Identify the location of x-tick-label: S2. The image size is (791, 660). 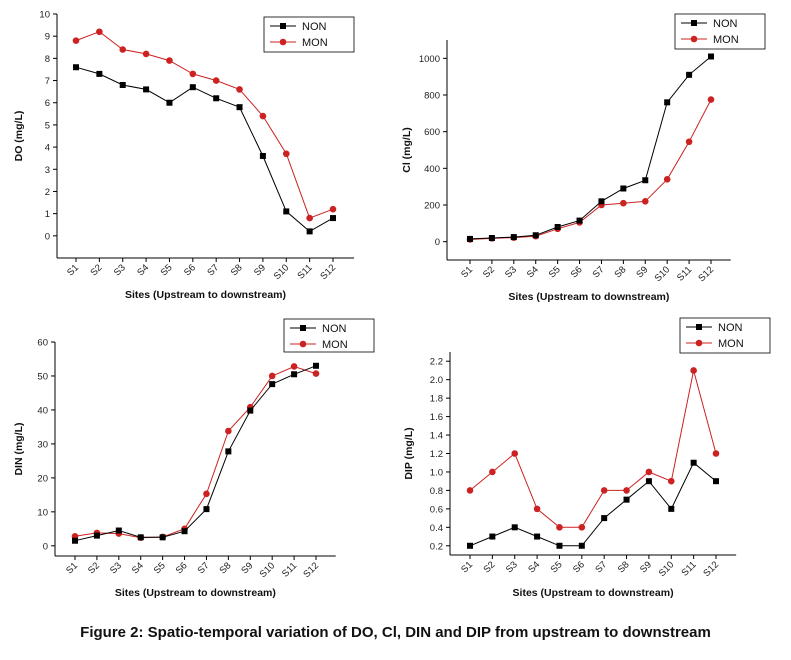
(94, 568).